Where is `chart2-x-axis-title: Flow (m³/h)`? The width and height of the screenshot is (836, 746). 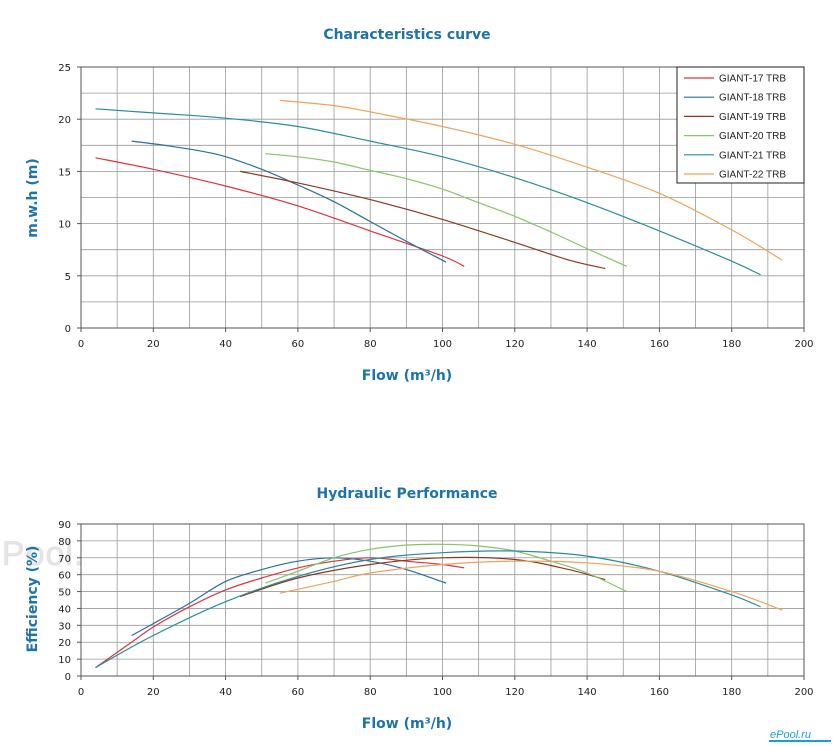 chart2-x-axis-title: Flow (m³/h) is located at coordinates (407, 724).